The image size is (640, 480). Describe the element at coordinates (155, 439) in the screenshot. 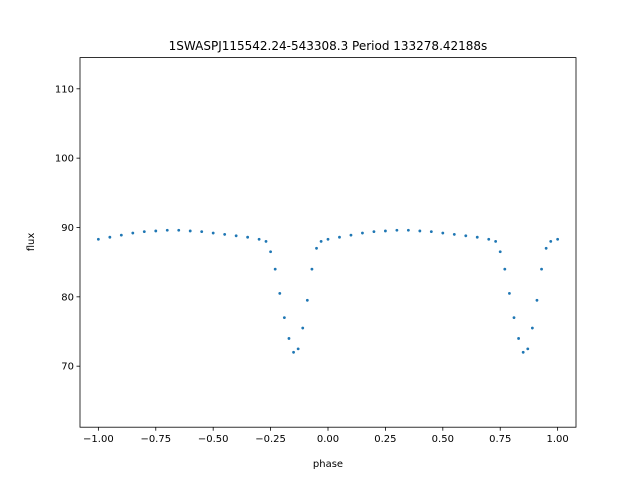

I see `x-tick-label: −0.75` at that location.